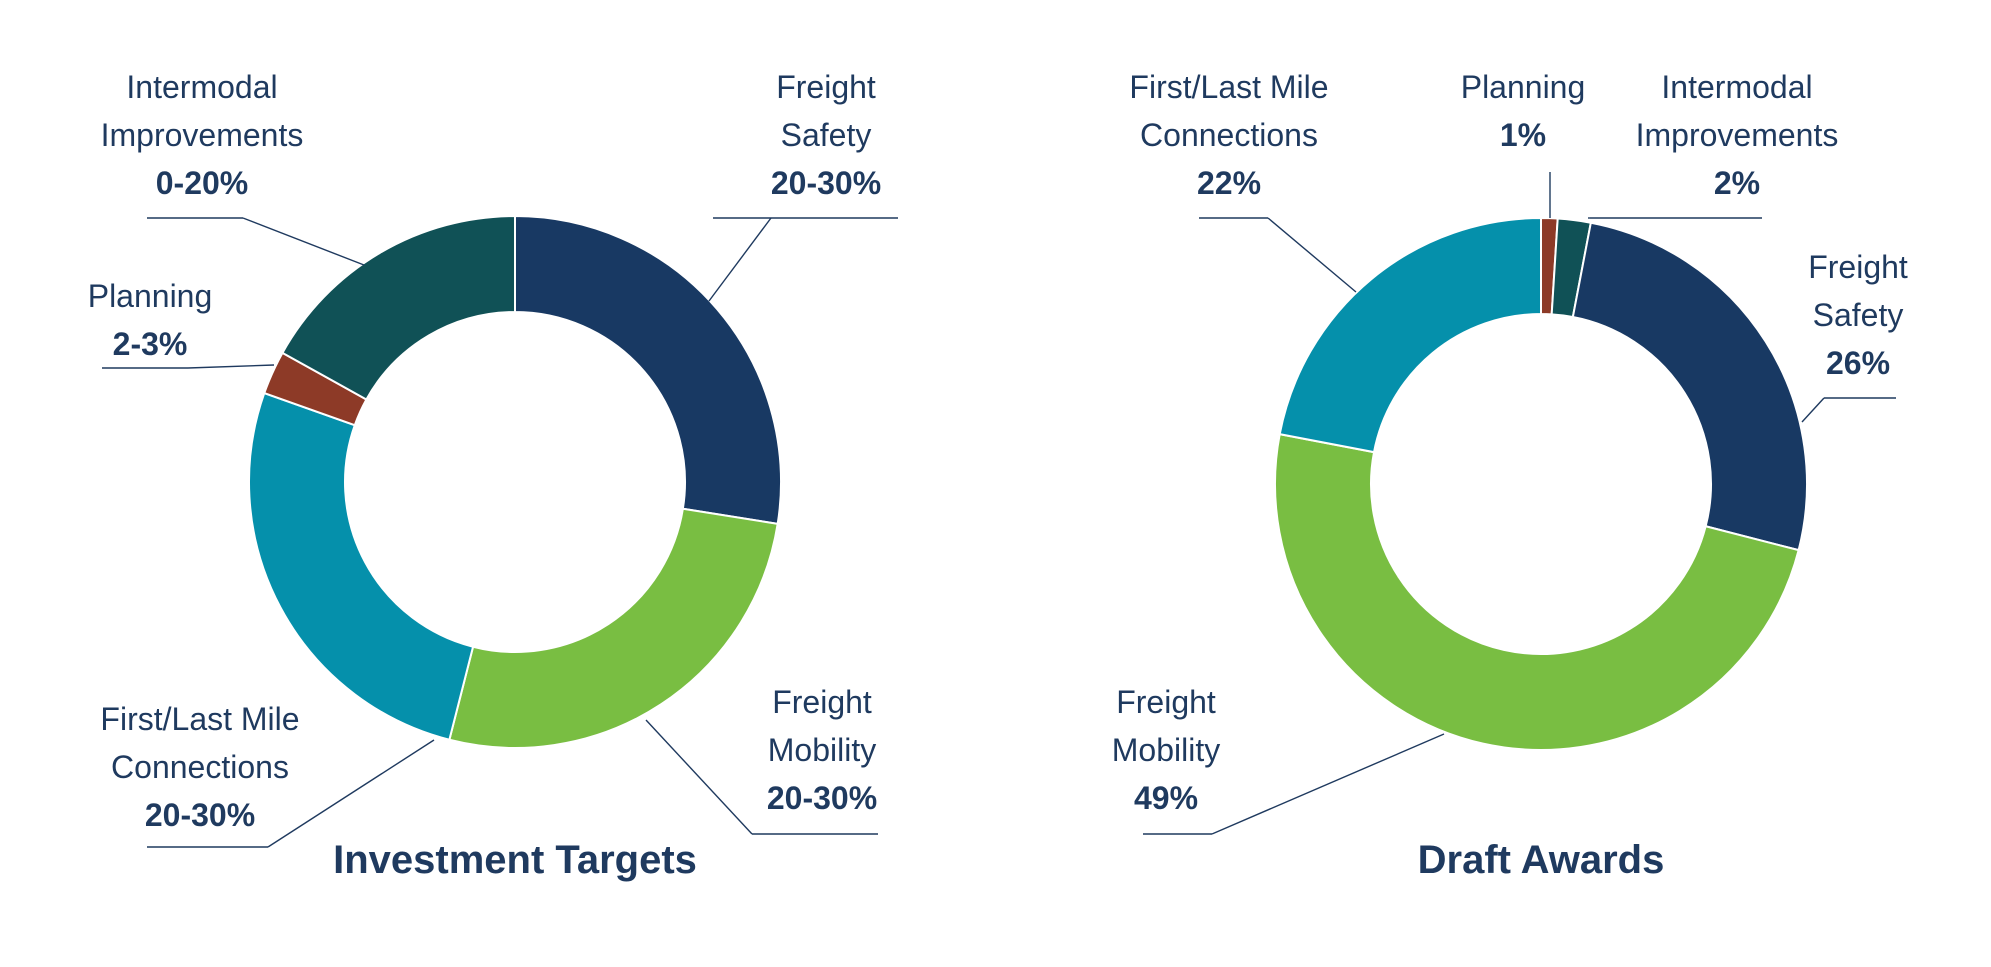 This screenshot has height=967, width=1991. I want to click on data-label-freight-safety: Freight Safety 26%, so click(1854, 336).